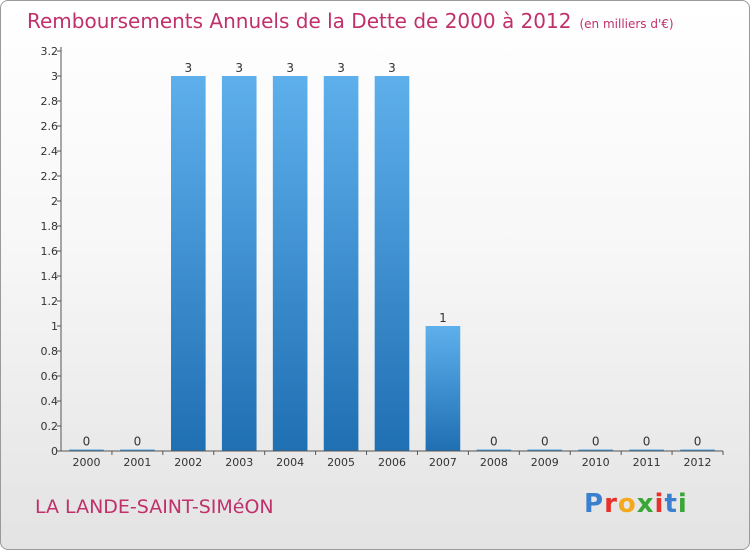 The image size is (750, 550). What do you see at coordinates (137, 450) in the screenshot?
I see `bar-2001` at bounding box center [137, 450].